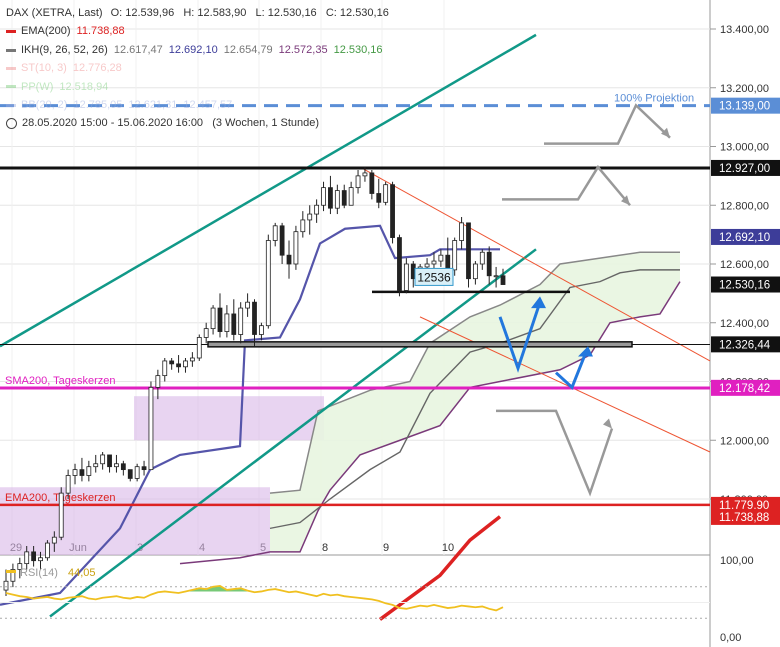 The height and width of the screenshot is (647, 780). I want to click on x-tick-label: 10, so click(448, 548).